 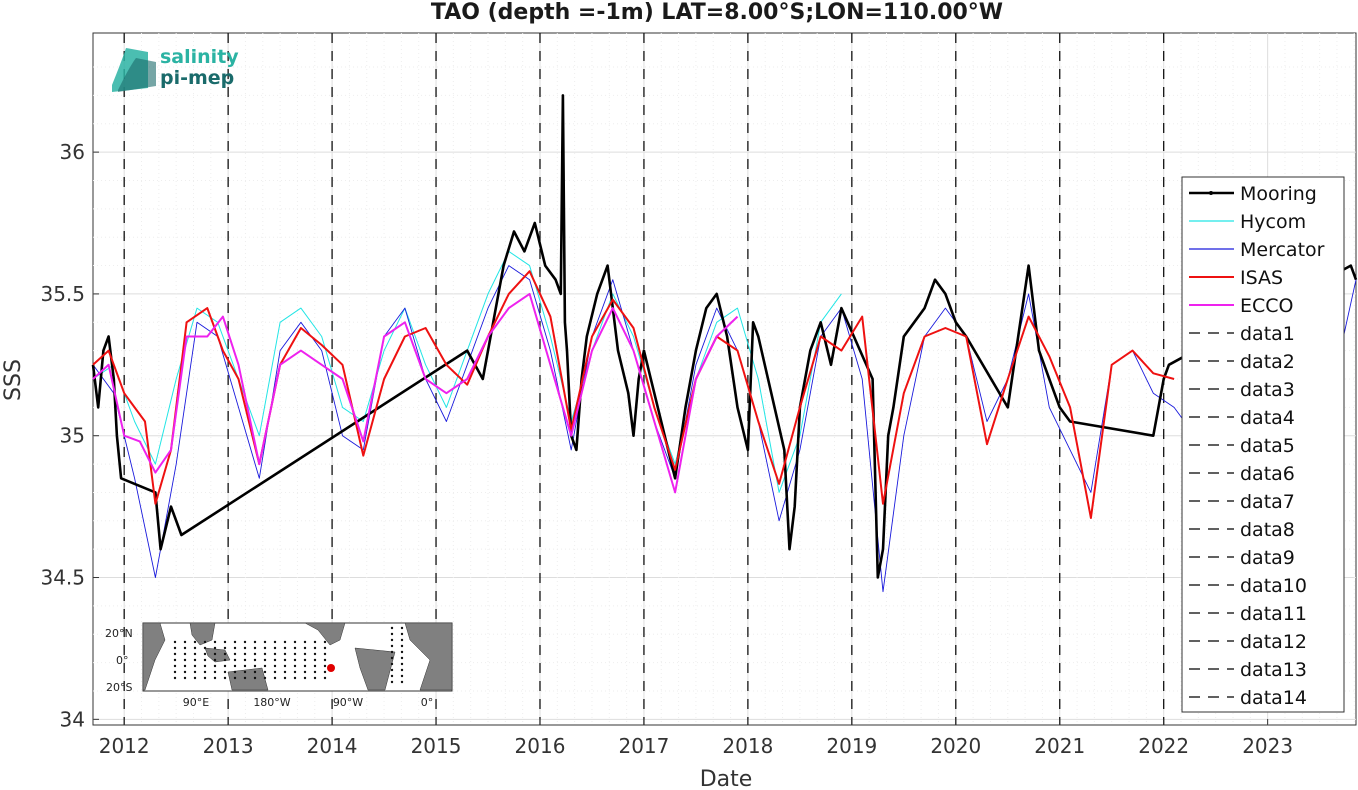 I want to click on x-tick-label: 2014, so click(x=332, y=746).